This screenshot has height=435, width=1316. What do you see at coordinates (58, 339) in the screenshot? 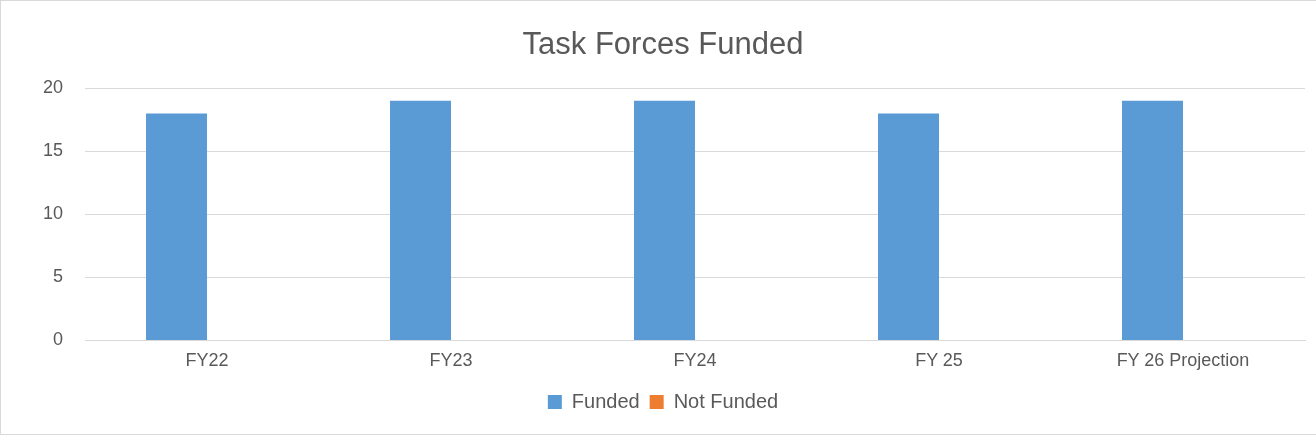
I see `y-tick-label: 0` at bounding box center [58, 339].